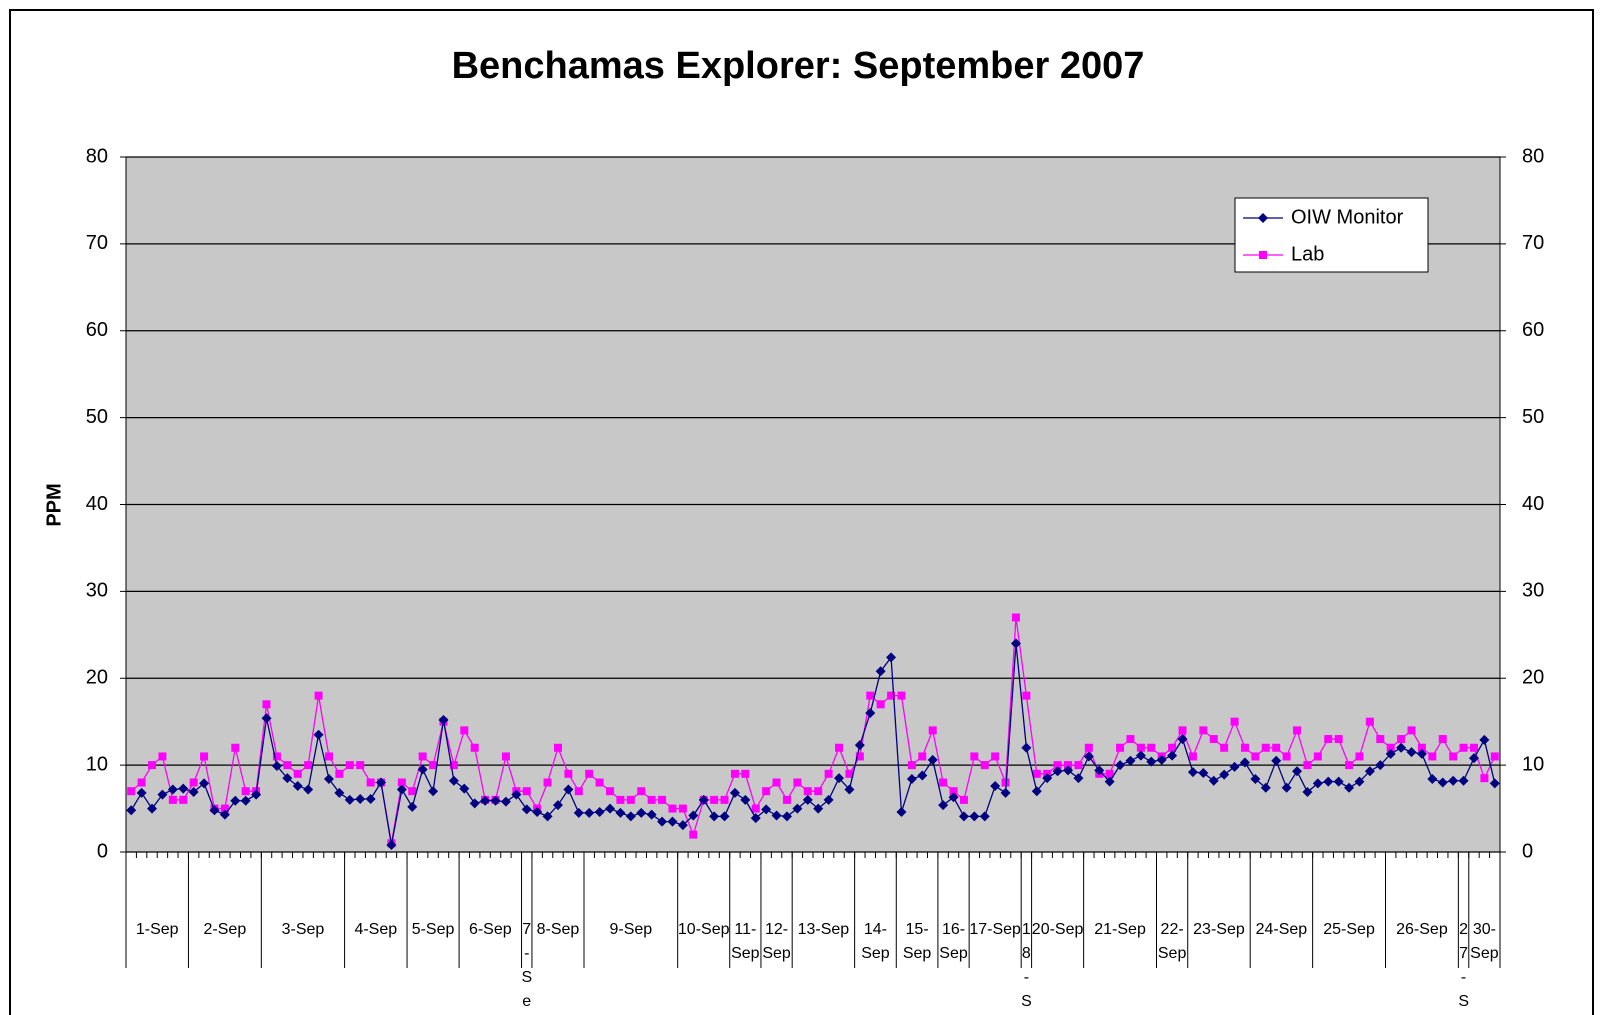 The height and width of the screenshot is (1015, 1604). What do you see at coordinates (1331, 235) in the screenshot?
I see `legend-box` at bounding box center [1331, 235].